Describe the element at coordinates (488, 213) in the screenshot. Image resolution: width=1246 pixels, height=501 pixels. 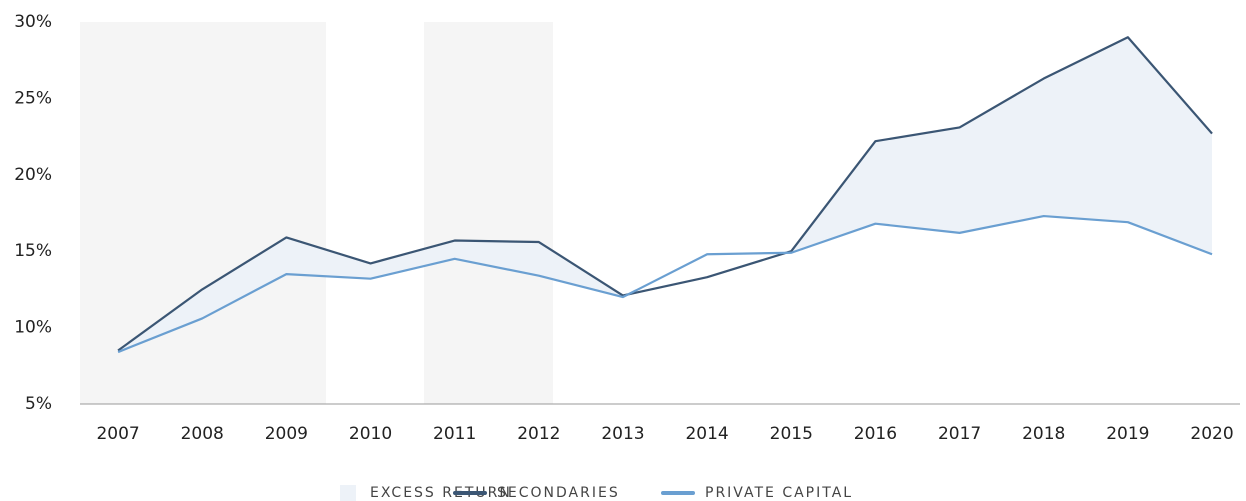
I see `highlight-band` at that location.